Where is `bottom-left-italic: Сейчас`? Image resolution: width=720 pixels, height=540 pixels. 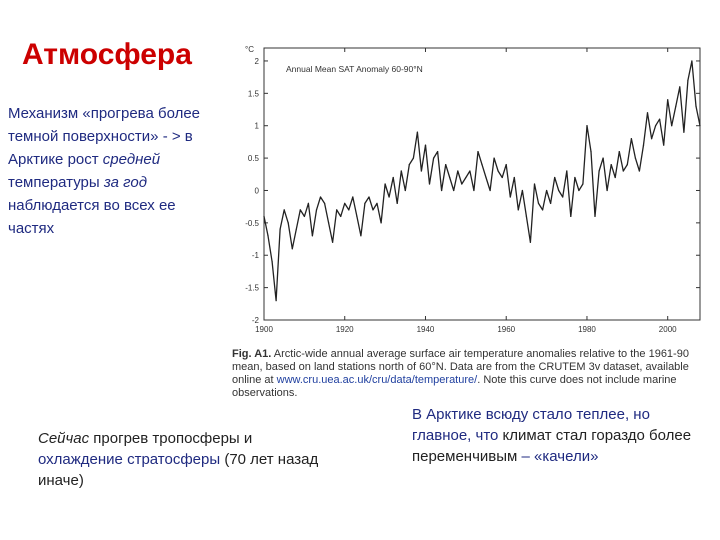 bottom-left-italic: Сейчас is located at coordinates (64, 438).